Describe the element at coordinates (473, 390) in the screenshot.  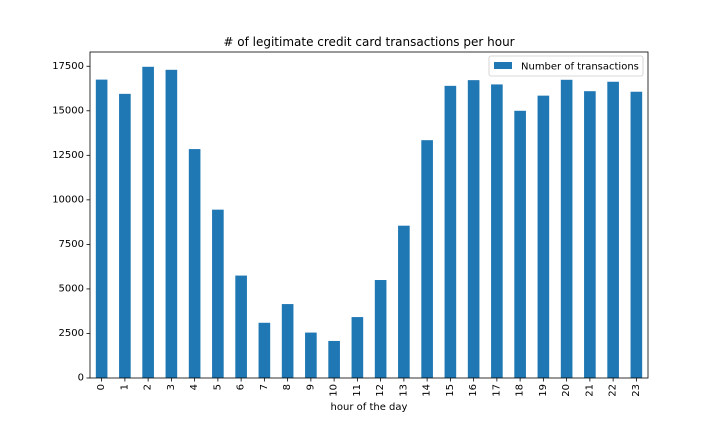
I see `x-tick-label: 16` at that location.